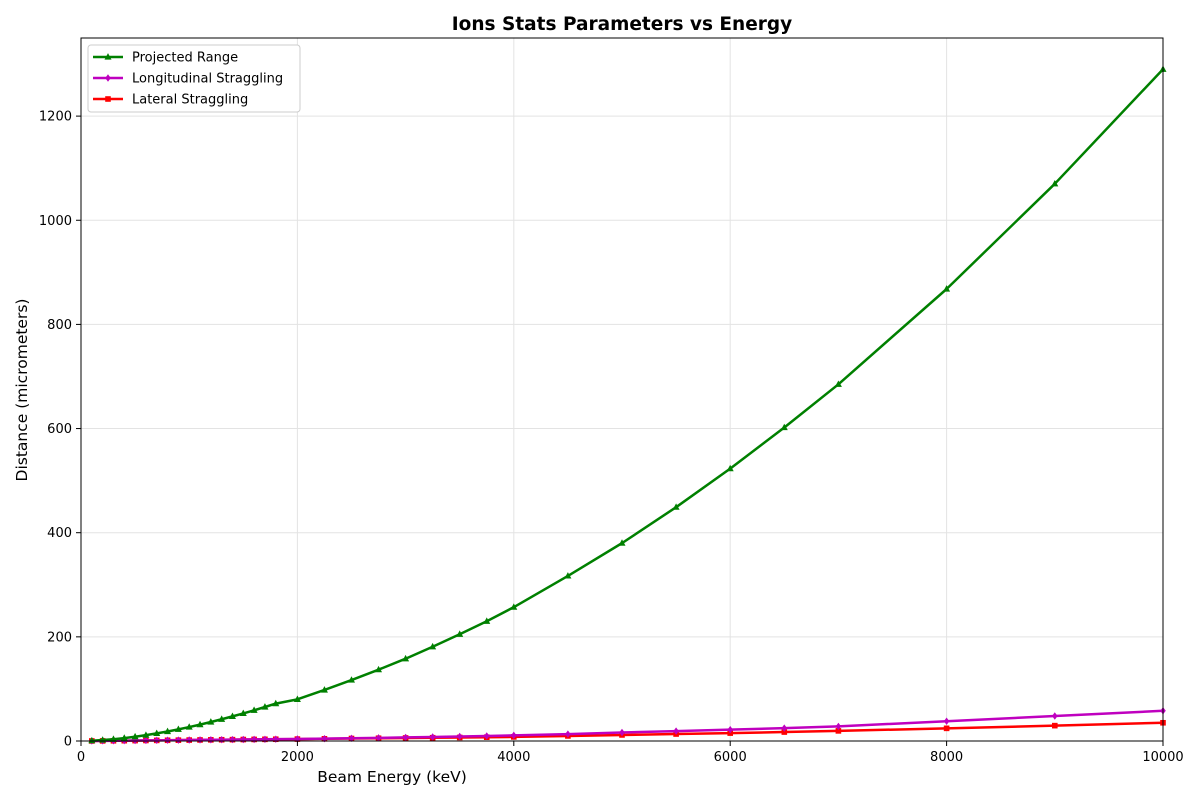  What do you see at coordinates (730, 757) in the screenshot?
I see `x-tick-label: 6000` at bounding box center [730, 757].